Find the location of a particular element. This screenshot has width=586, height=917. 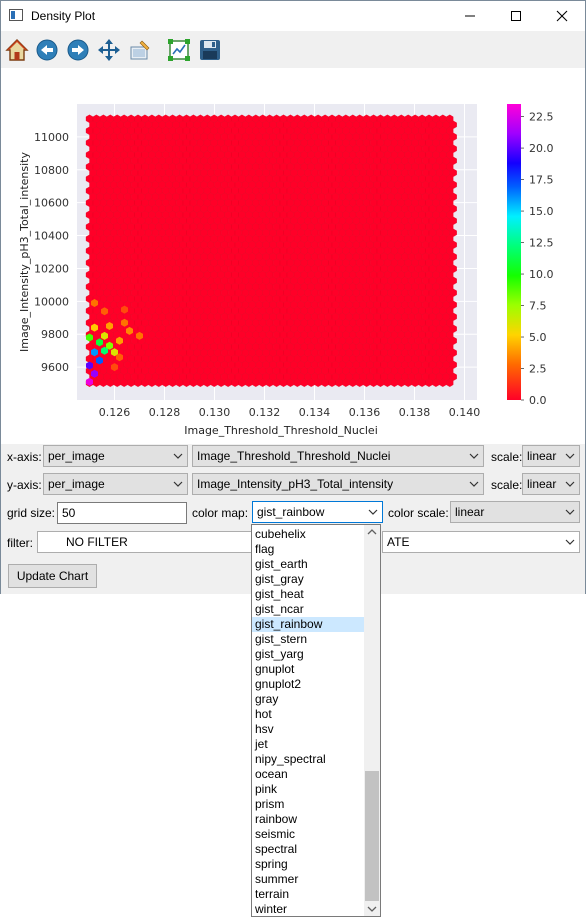

y-tick-label: 10000 is located at coordinates (51, 301).